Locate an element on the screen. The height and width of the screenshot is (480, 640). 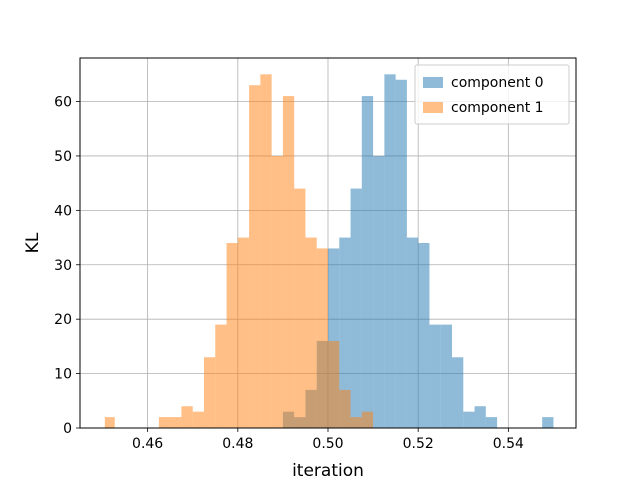
x-axis-ticks: 0.46 0.48 0.50 0.52 0.54 is located at coordinates (328, 440).